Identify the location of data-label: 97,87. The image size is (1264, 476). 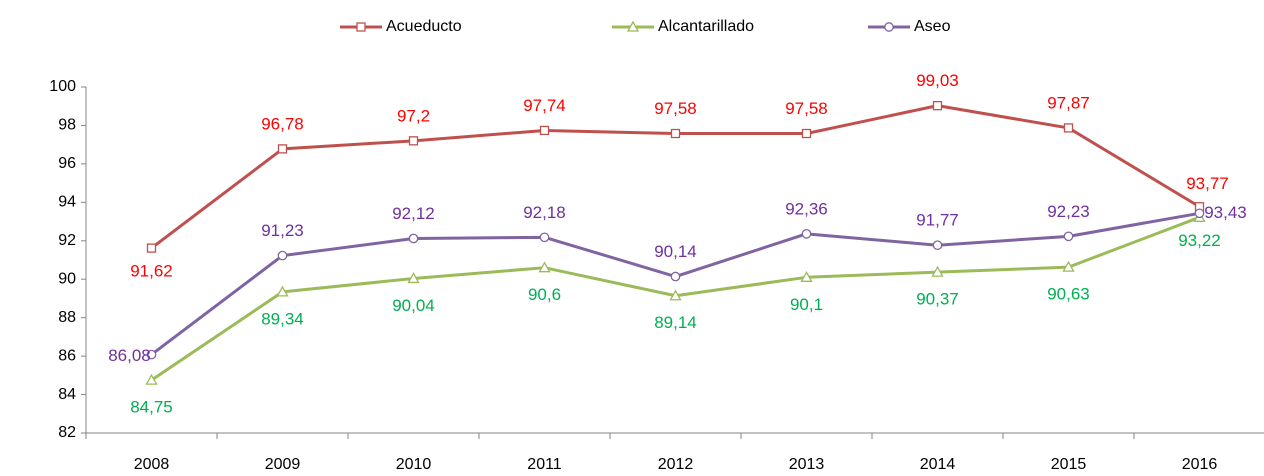
(1068, 102).